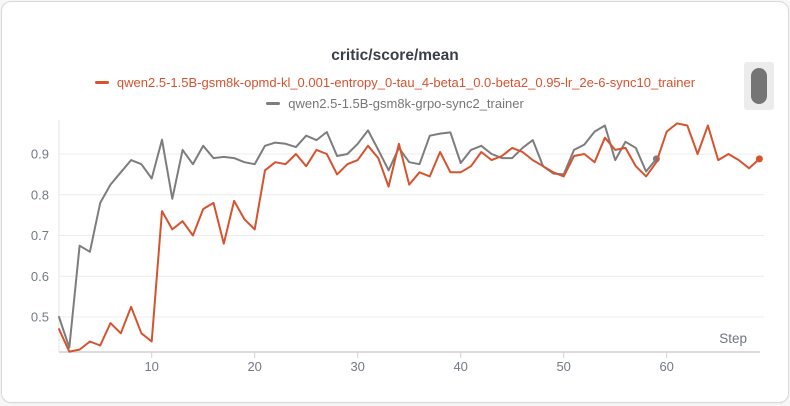  Describe the element at coordinates (733, 338) in the screenshot. I see `x-axis-title: Step` at that location.